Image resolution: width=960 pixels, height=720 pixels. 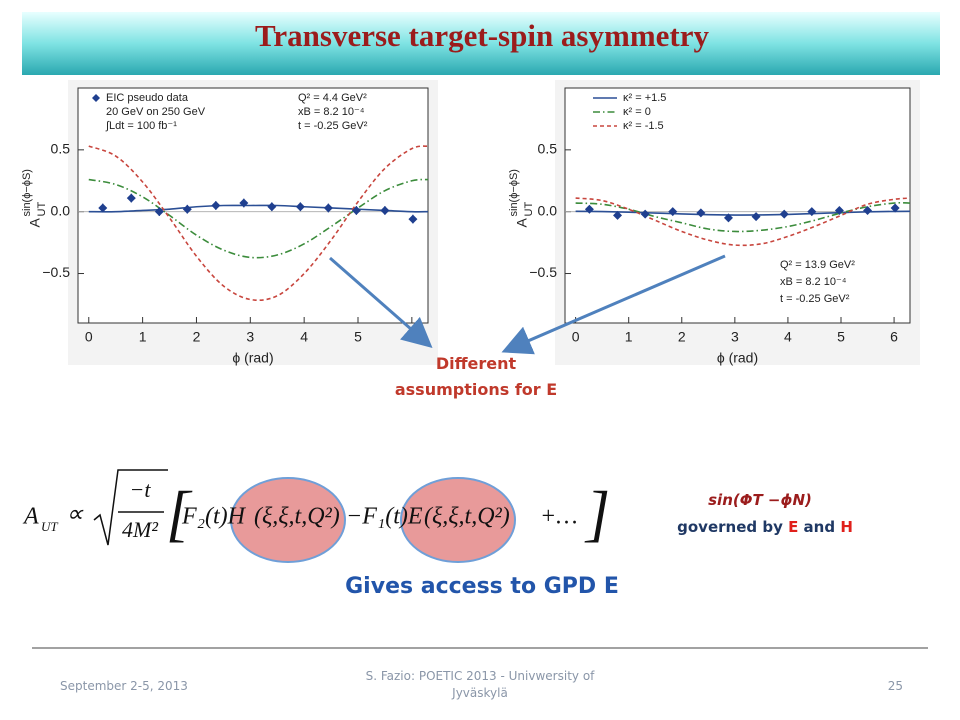 I want to click on slide-title: Transverse target-spin asymmetry, so click(x=482, y=35).